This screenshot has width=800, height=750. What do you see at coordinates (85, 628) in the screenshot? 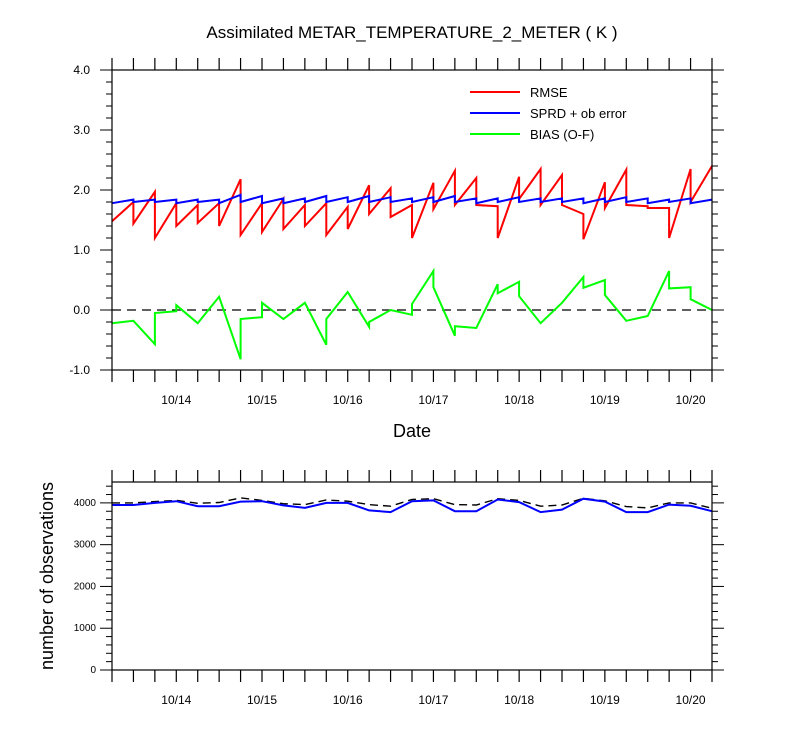
I see `y-tick-label: 1000` at bounding box center [85, 628].